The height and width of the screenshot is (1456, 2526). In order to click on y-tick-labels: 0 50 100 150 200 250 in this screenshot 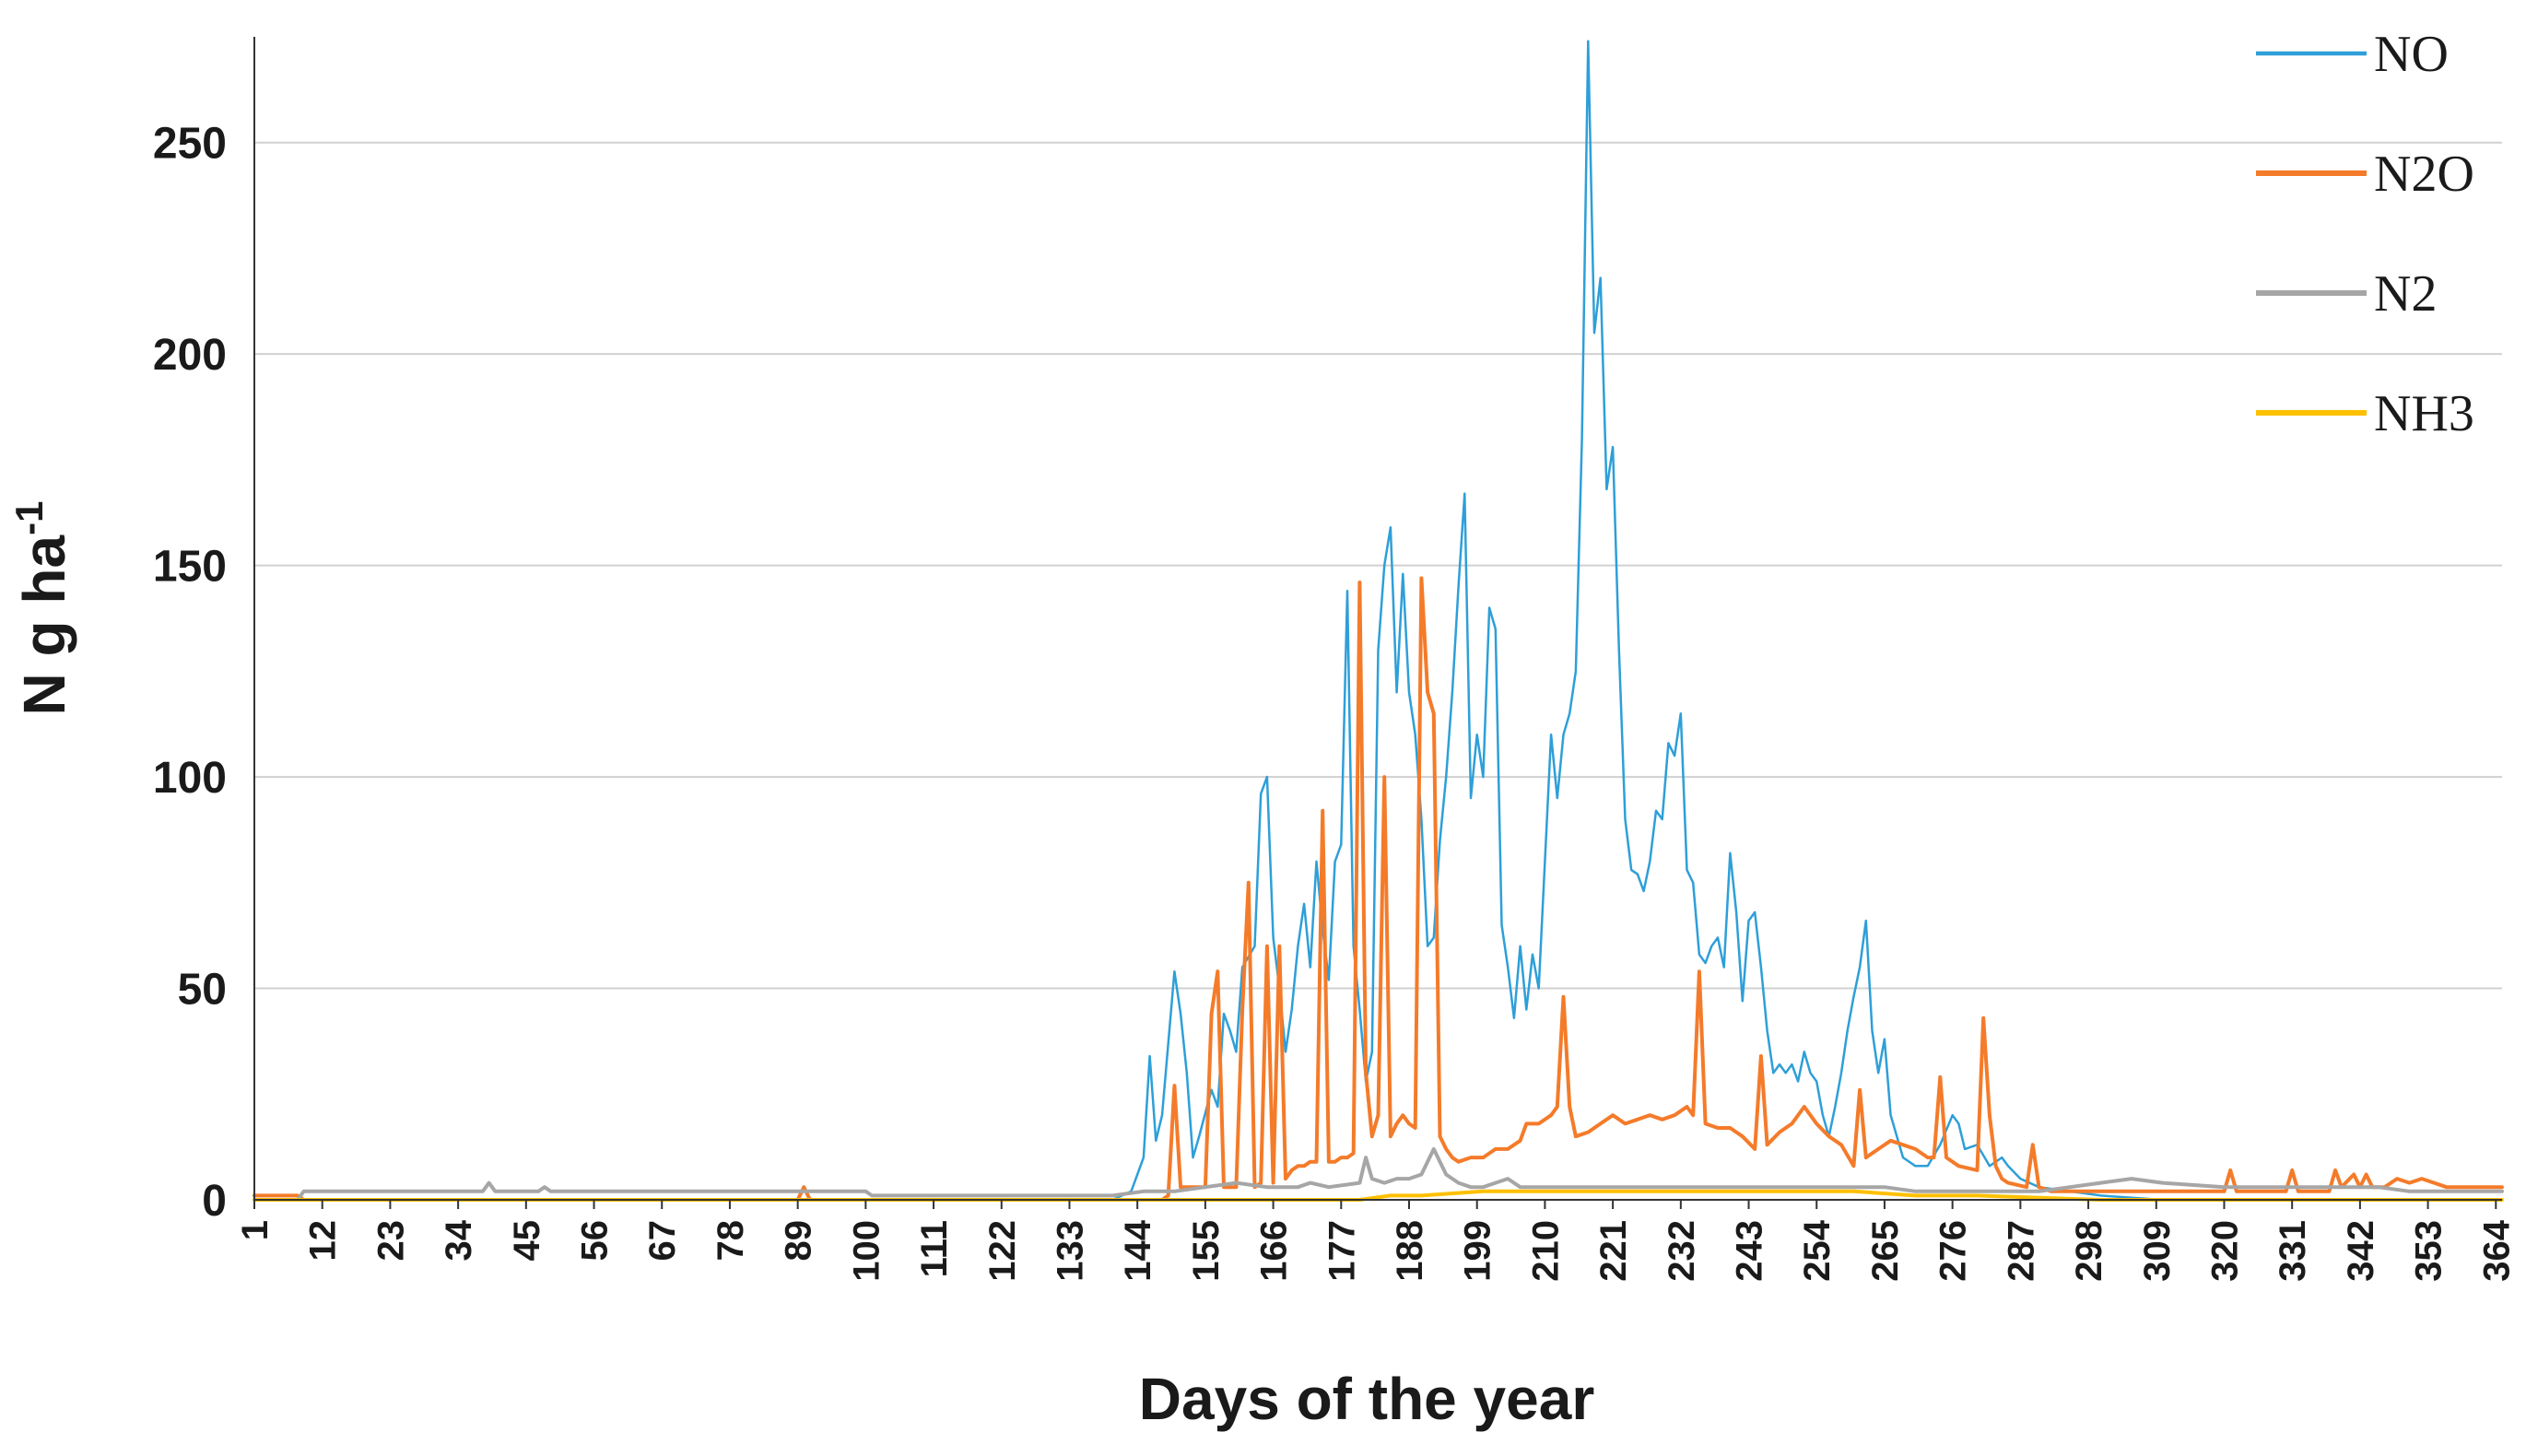, I will do `click(190, 673)`.